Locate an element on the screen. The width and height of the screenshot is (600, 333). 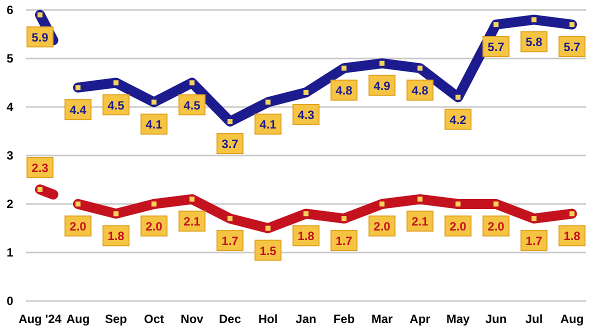
data-label: 1.5 is located at coordinates (268, 251).